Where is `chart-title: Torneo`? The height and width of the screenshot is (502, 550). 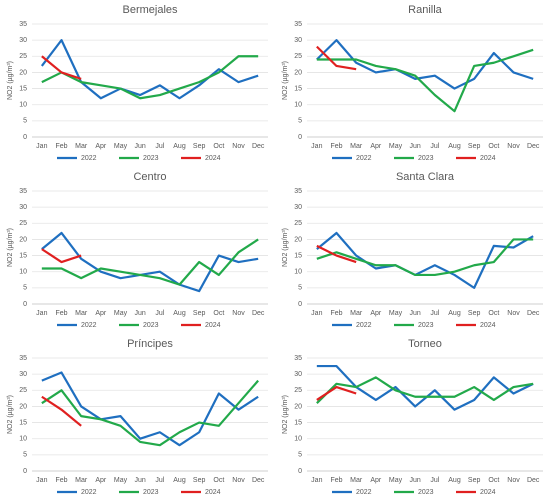 chart-title: Torneo is located at coordinates (425, 344).